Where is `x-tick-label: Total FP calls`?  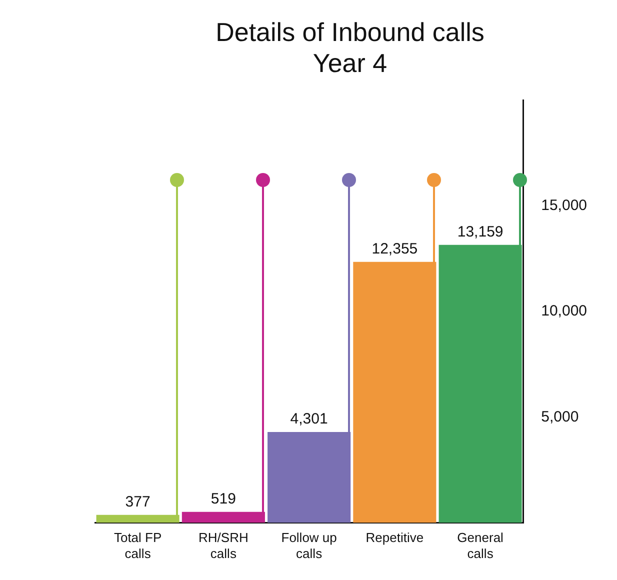 x-tick-label: Total FP calls is located at coordinates (138, 545).